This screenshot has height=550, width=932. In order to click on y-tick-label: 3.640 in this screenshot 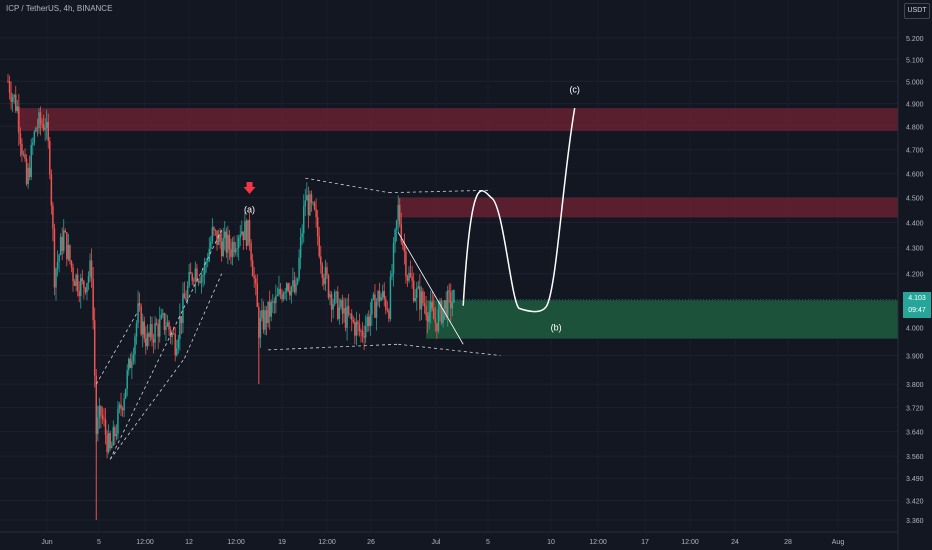, I will do `click(915, 433)`.